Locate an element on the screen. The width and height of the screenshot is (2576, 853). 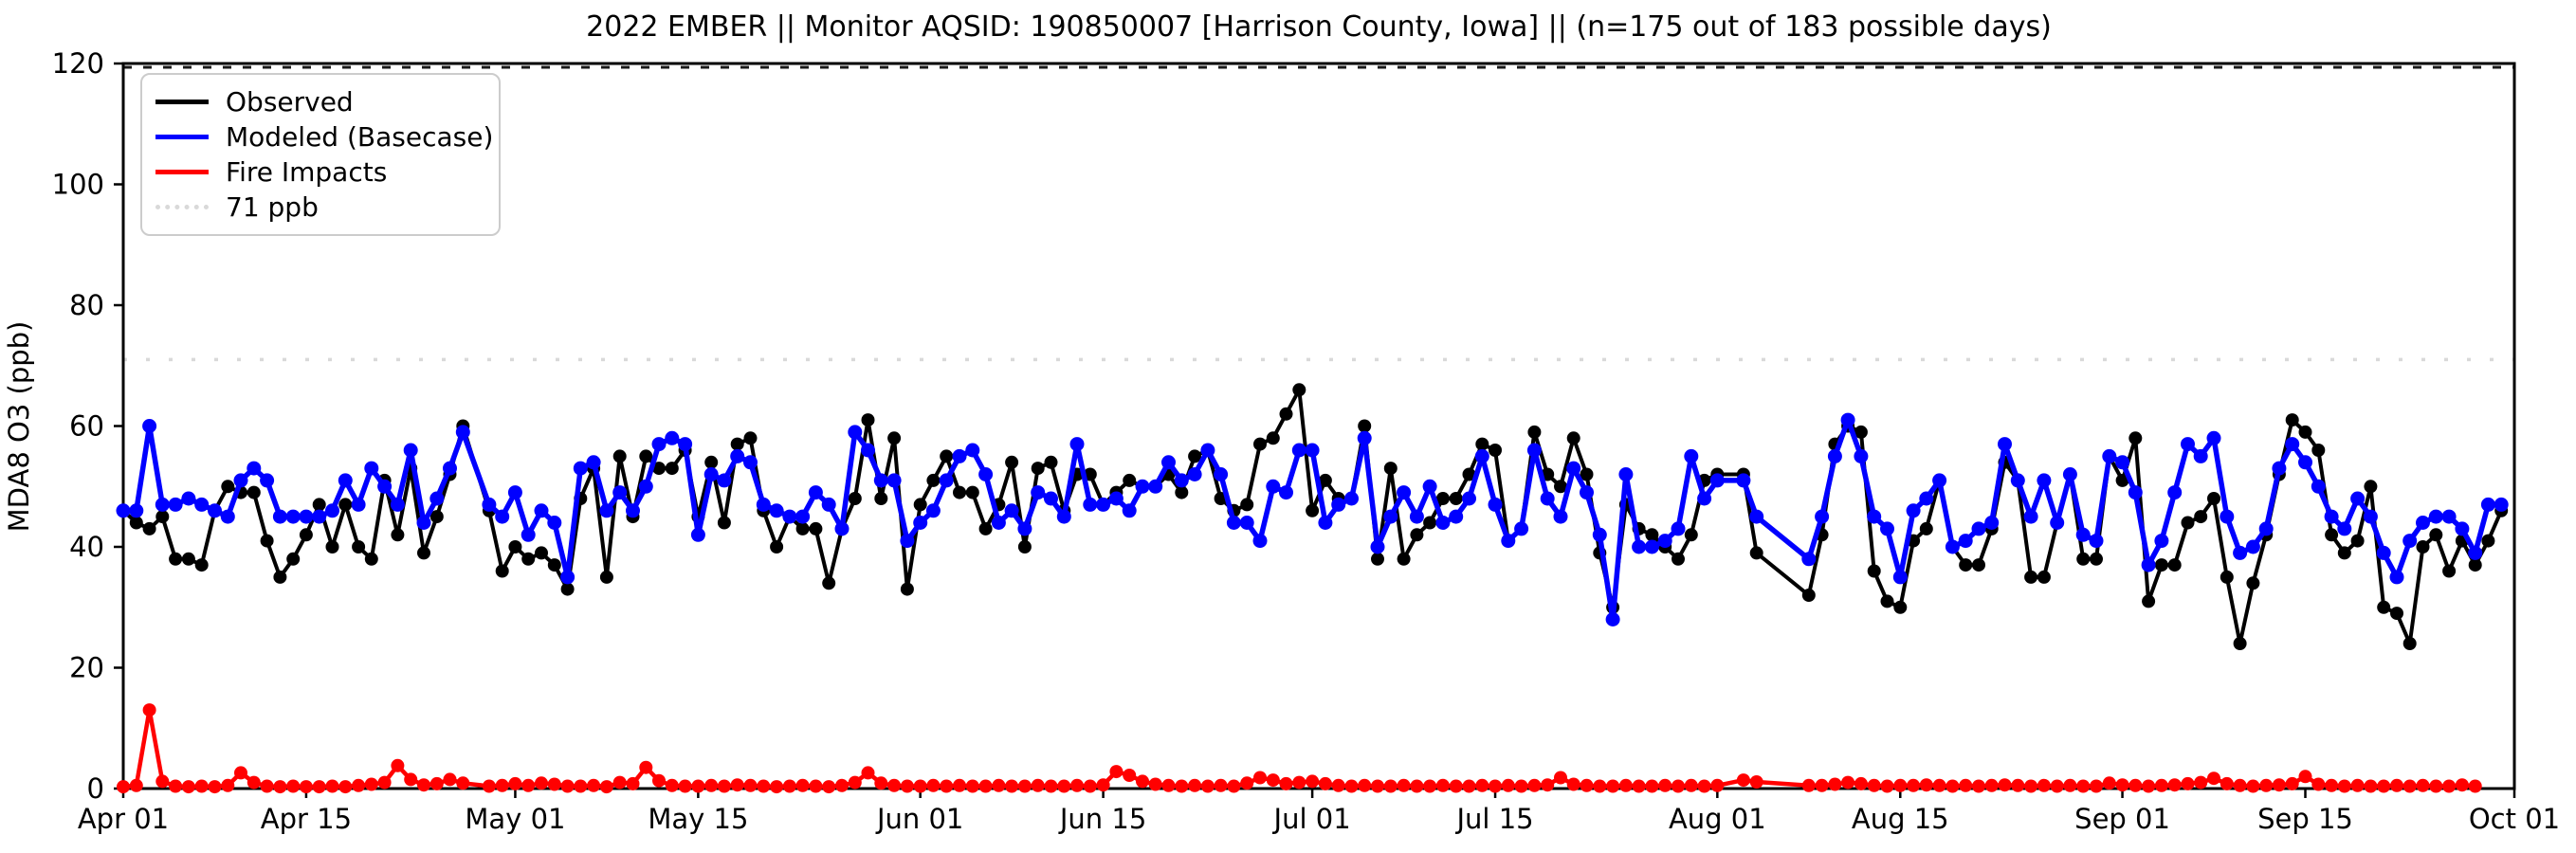
legend-item-observed: Observed is located at coordinates (320, 101).